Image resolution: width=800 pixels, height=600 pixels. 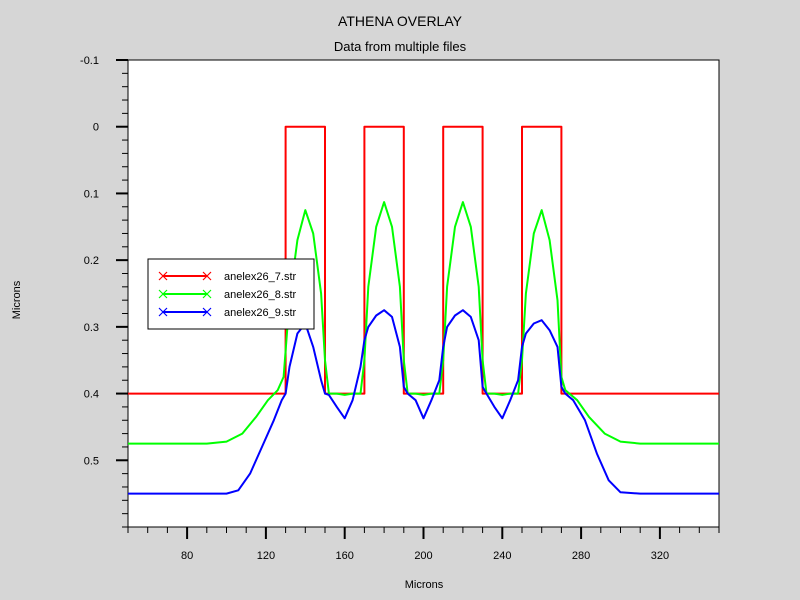 What do you see at coordinates (89, 61) in the screenshot?
I see `y-tick-label: -0.1` at bounding box center [89, 61].